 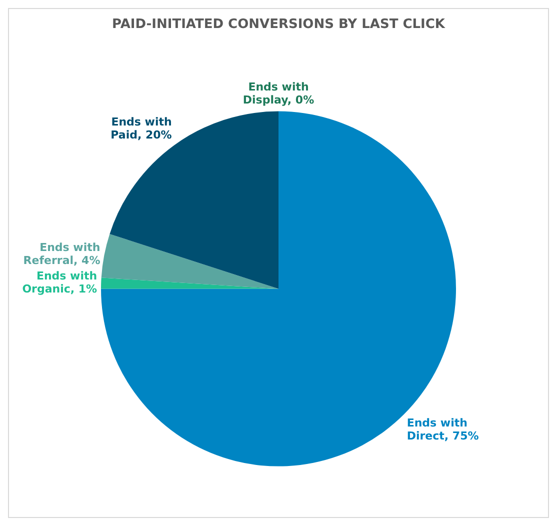 What do you see at coordinates (442, 429) in the screenshot?
I see `slice-label: Ends with Direct, 75%` at bounding box center [442, 429].